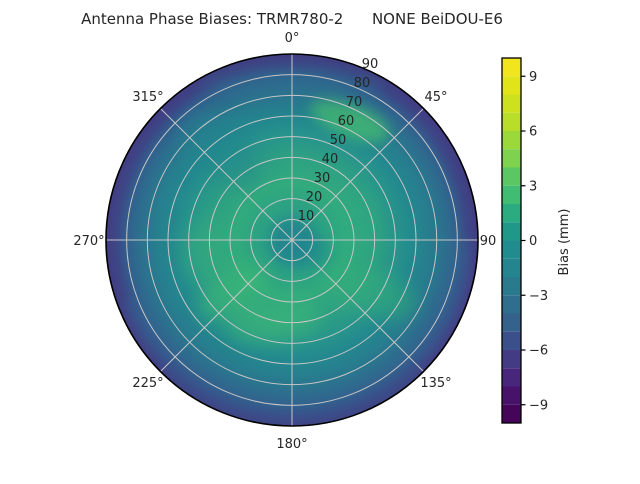 This screenshot has height=484, width=640. I want to click on cbar-label-9: 9, so click(533, 77).